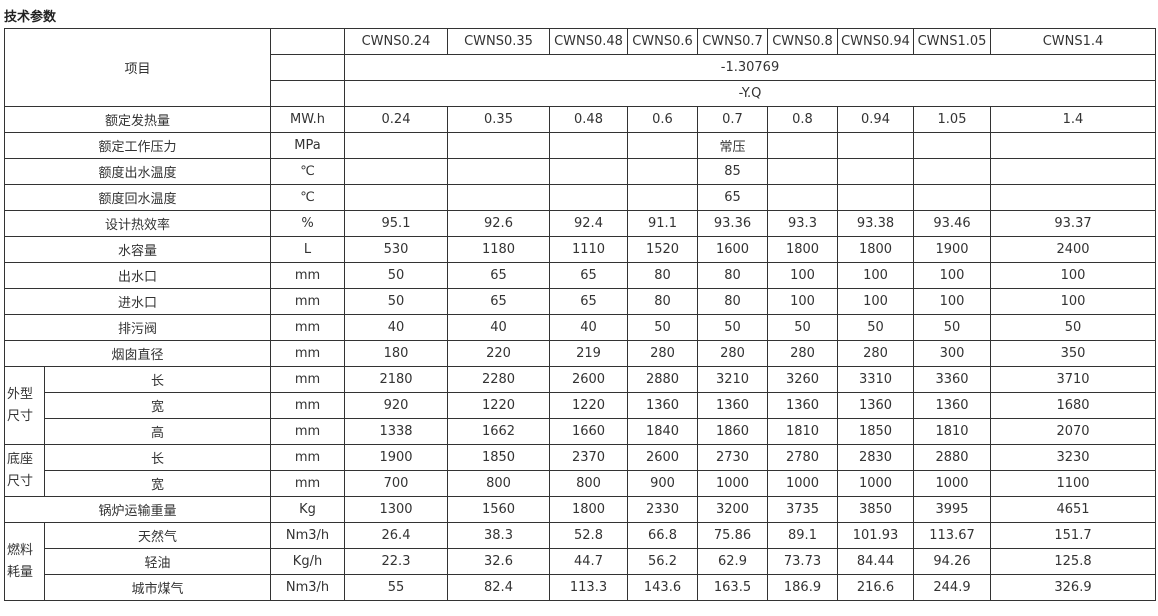 The width and height of the screenshot is (1158, 616). What do you see at coordinates (662, 431) in the screenshot?
I see `value-cell: 1840` at bounding box center [662, 431].